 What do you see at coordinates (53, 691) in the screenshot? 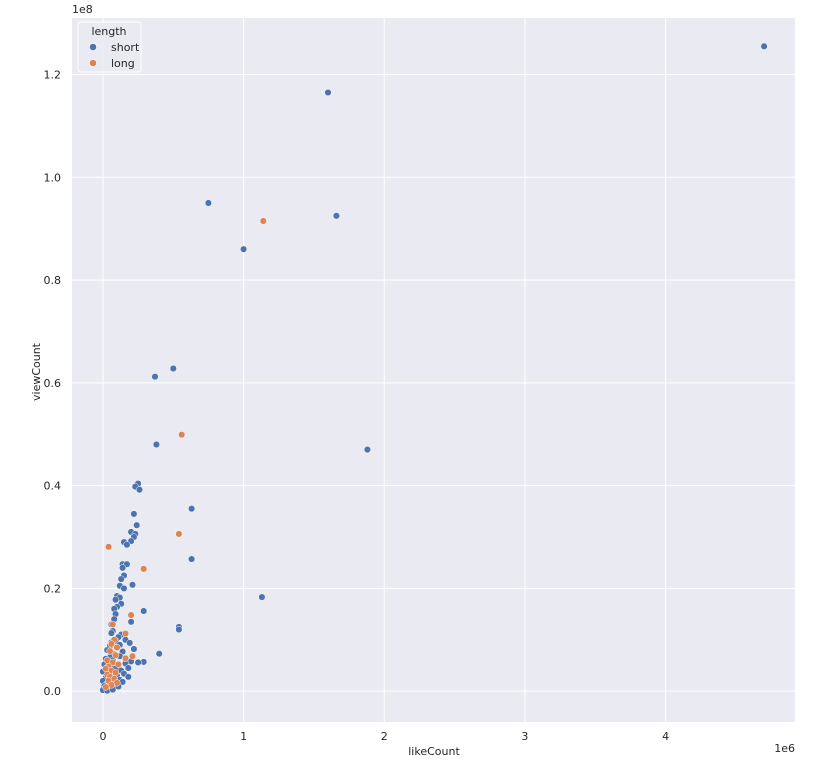
I see `y-tick-label: 0.0` at bounding box center [53, 691].